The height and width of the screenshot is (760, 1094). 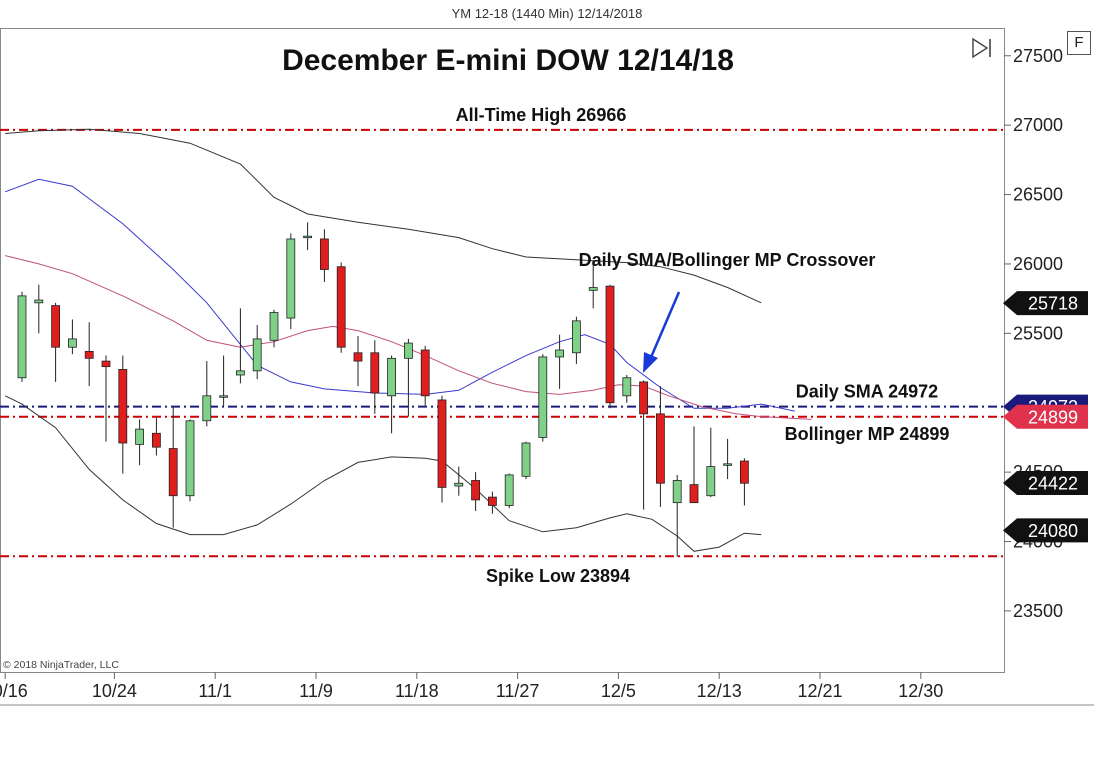 What do you see at coordinates (1038, 56) in the screenshot?
I see `y-tick-label: 27500` at bounding box center [1038, 56].